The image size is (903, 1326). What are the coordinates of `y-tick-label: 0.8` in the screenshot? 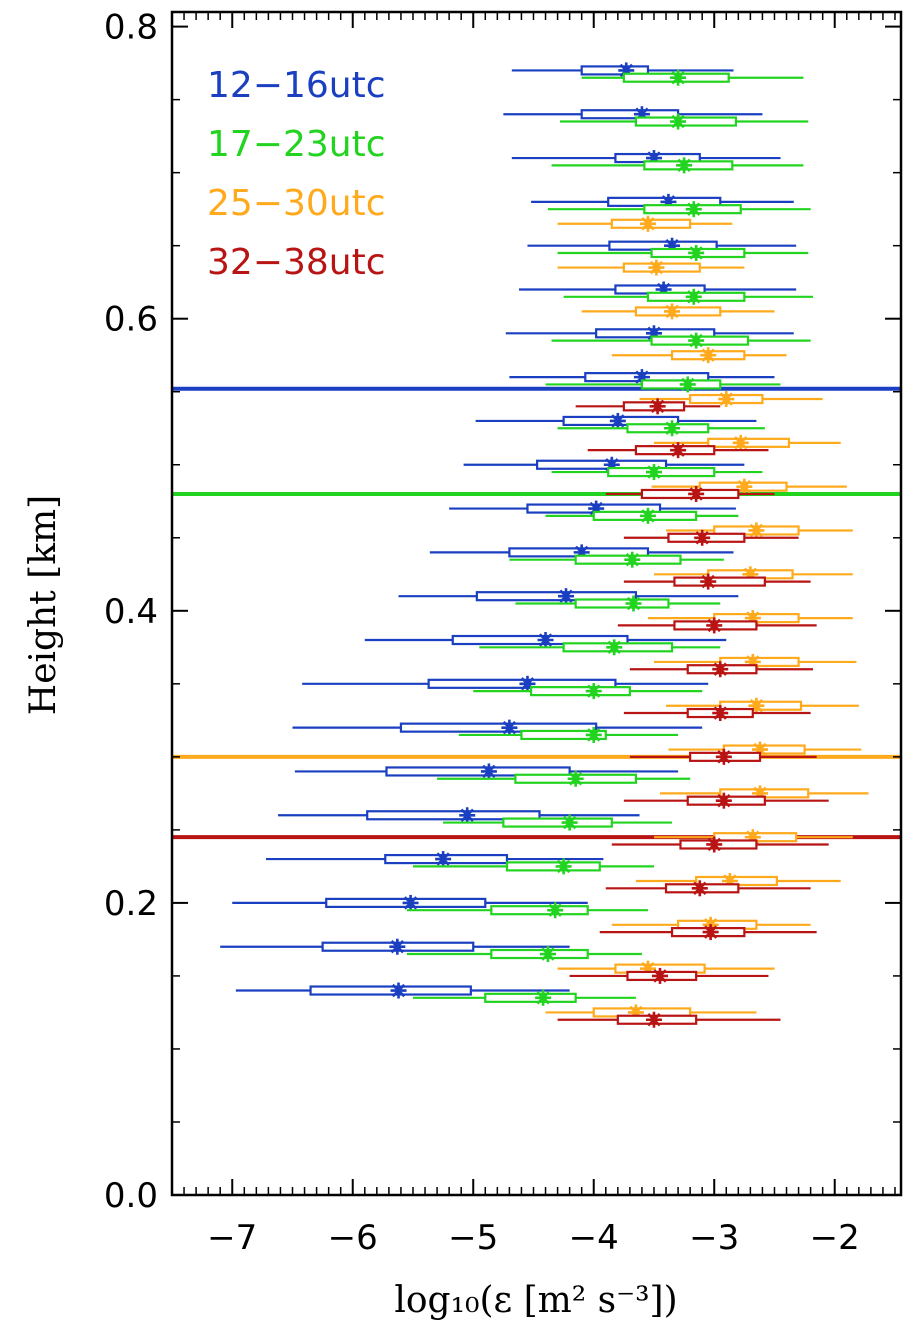 It's located at (131, 28).